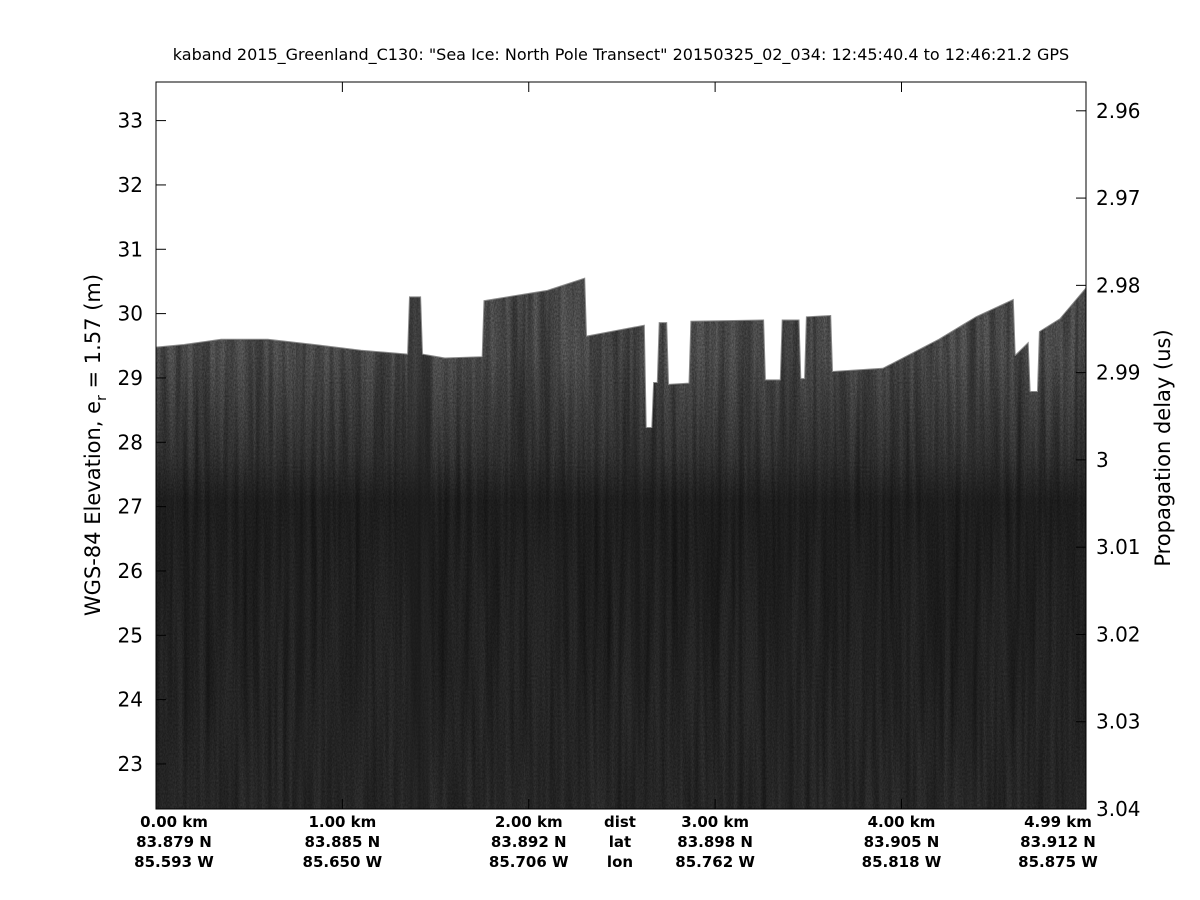  I want to click on left-y-tick-label: 27, so click(130, 507).